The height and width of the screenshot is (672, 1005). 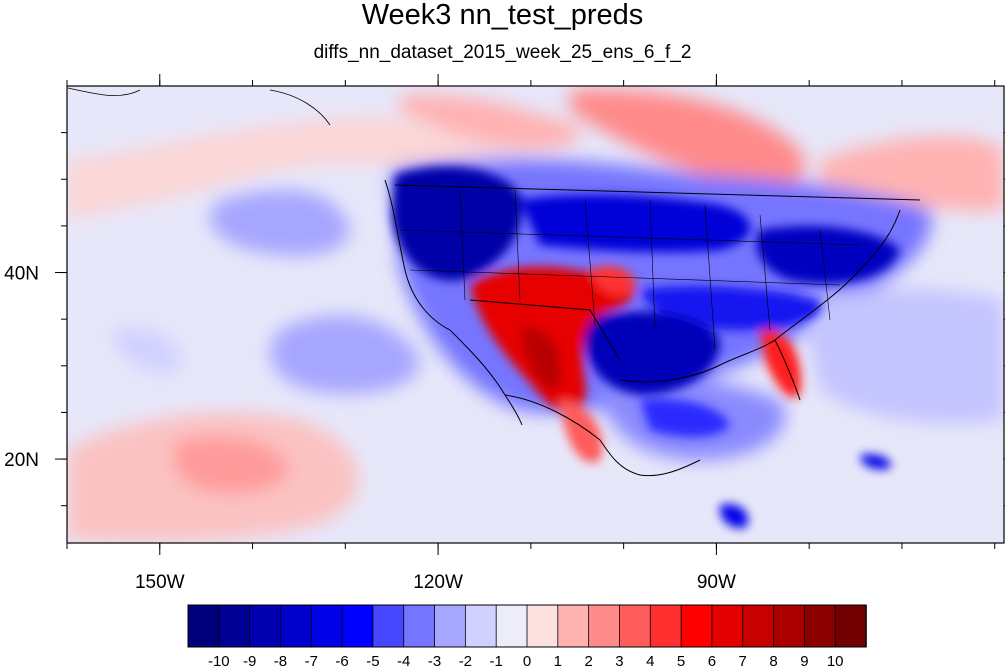 I want to click on warm-core-florida, so click(x=780, y=363).